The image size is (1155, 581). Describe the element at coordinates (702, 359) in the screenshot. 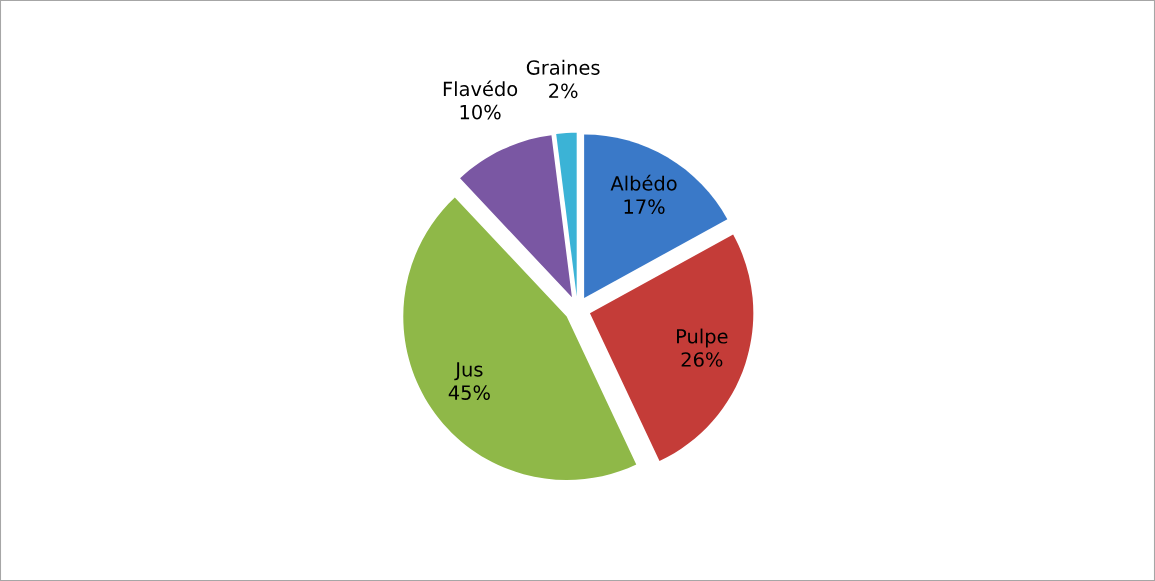

I see `data-label: 26%` at that location.